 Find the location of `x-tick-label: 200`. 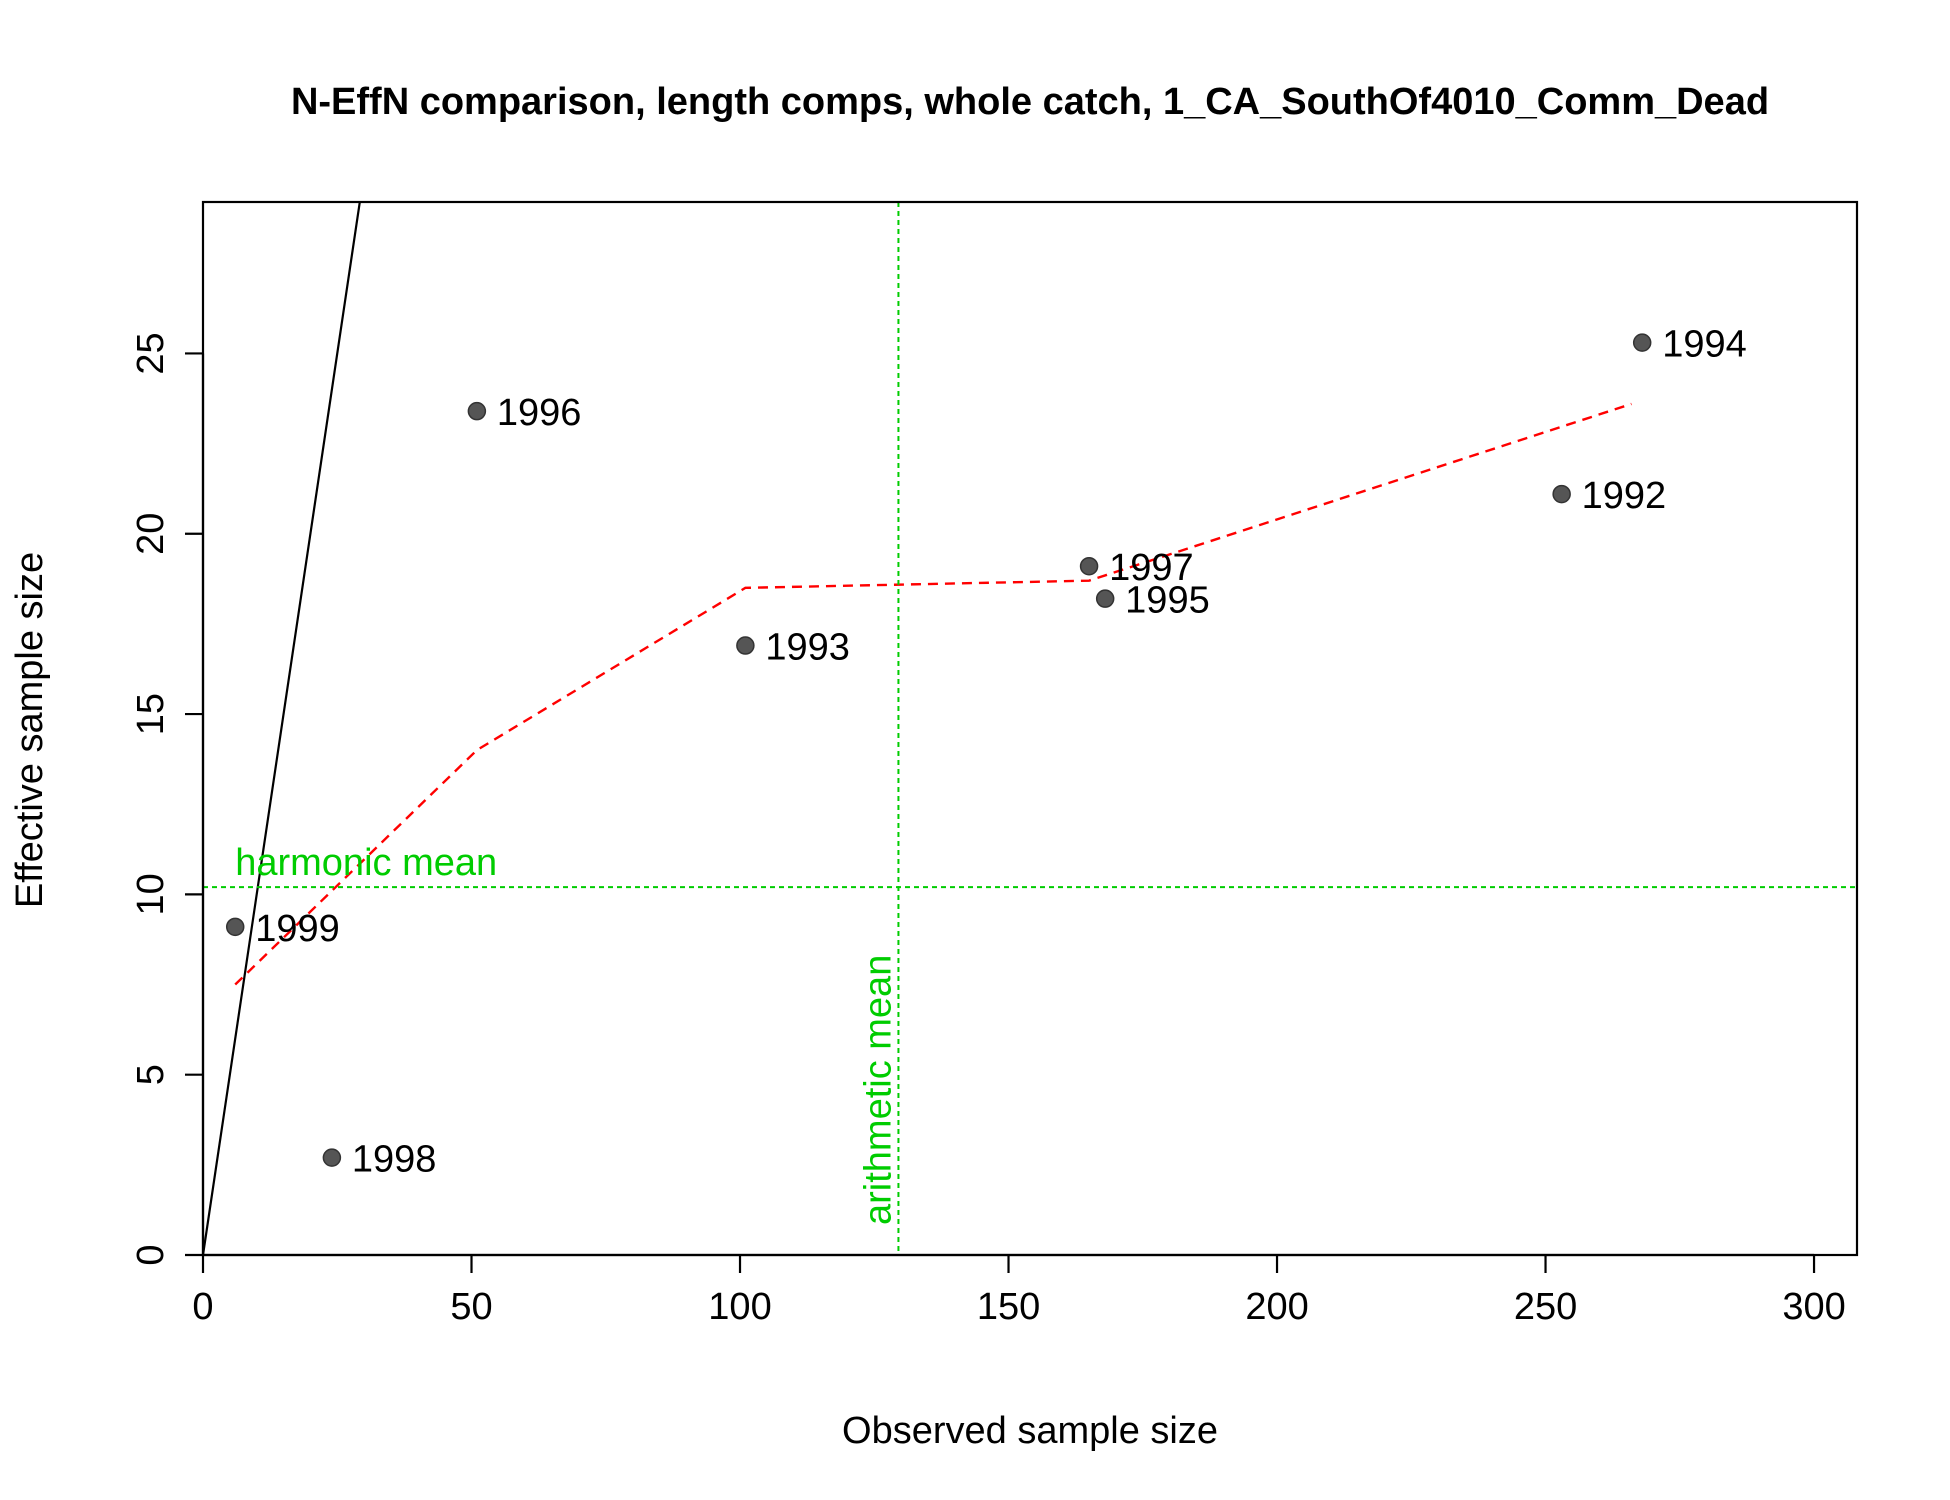

x-tick-label: 200 is located at coordinates (1276, 1307).